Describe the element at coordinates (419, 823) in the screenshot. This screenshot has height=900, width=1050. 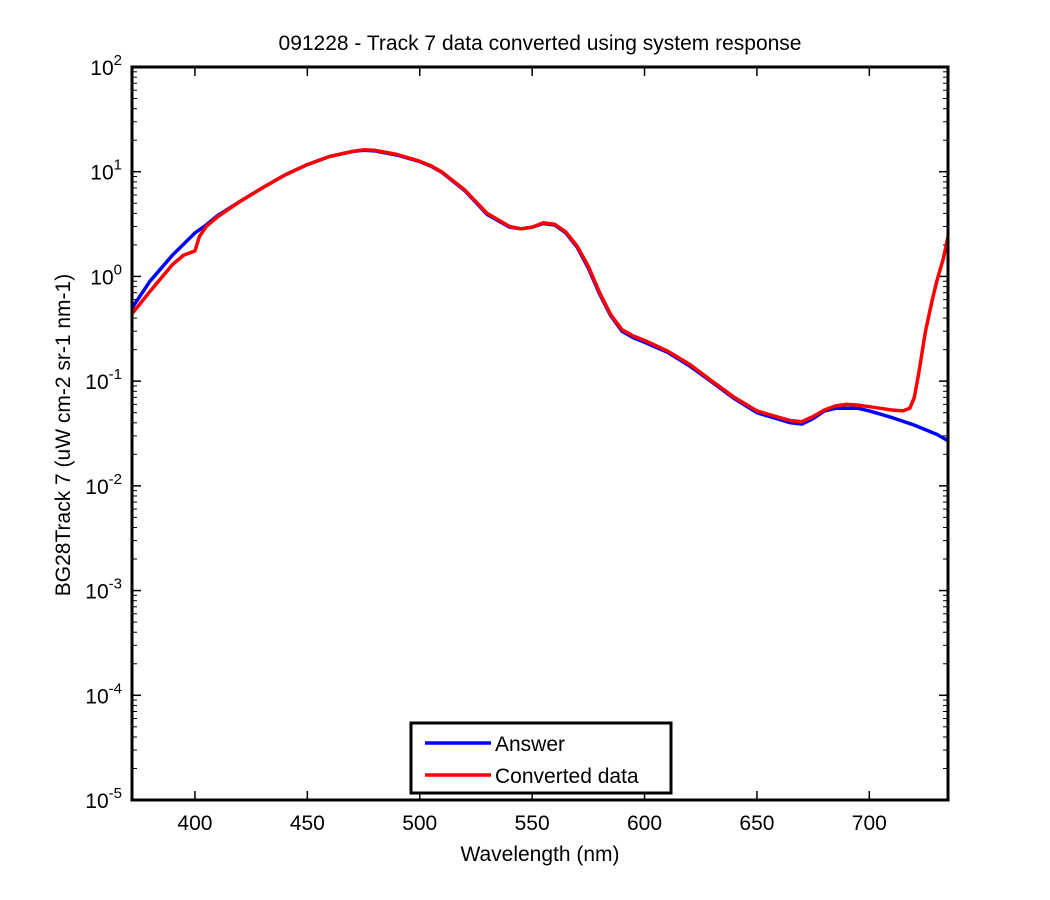
I see `x-tick-label: 500` at that location.